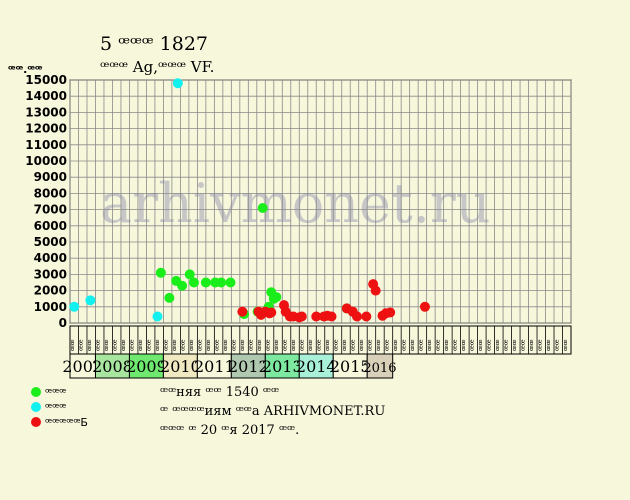  Describe the element at coordinates (25, 69) in the screenshot. I see `y-axis-unit: ꟹꟹ.ꟹꟹ` at that location.